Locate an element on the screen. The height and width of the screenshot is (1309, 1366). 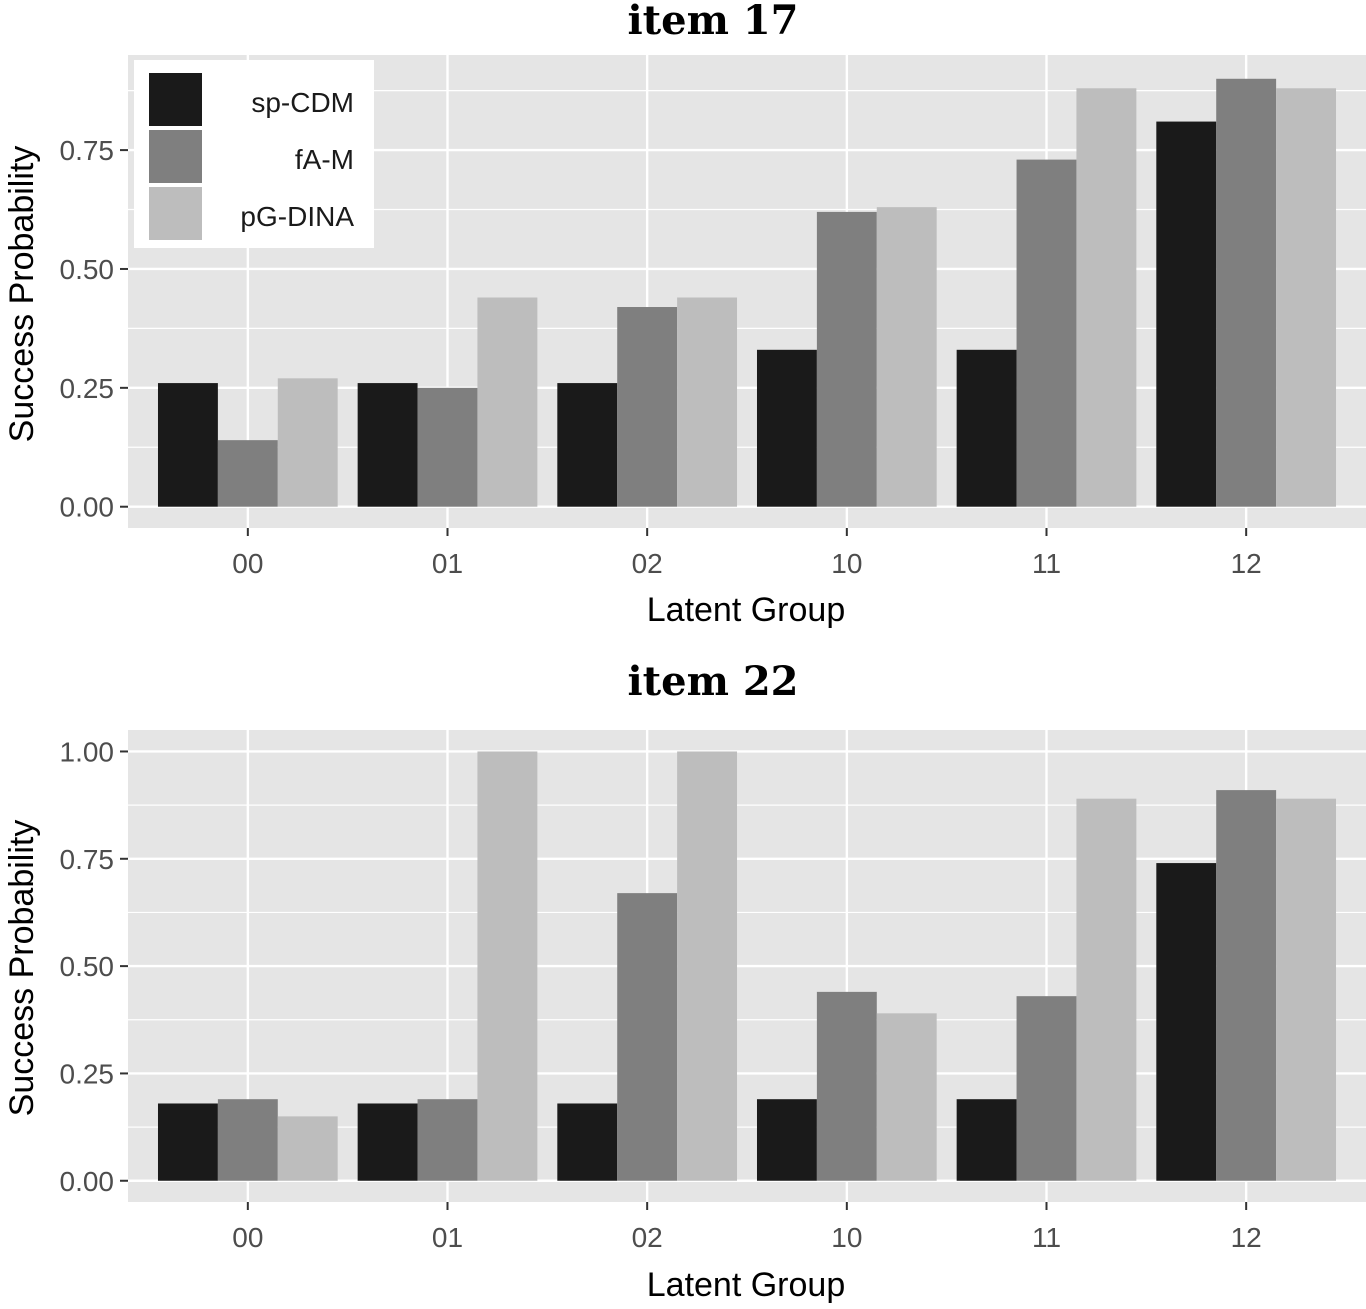
chart-title: item 17 is located at coordinates (712, 22).